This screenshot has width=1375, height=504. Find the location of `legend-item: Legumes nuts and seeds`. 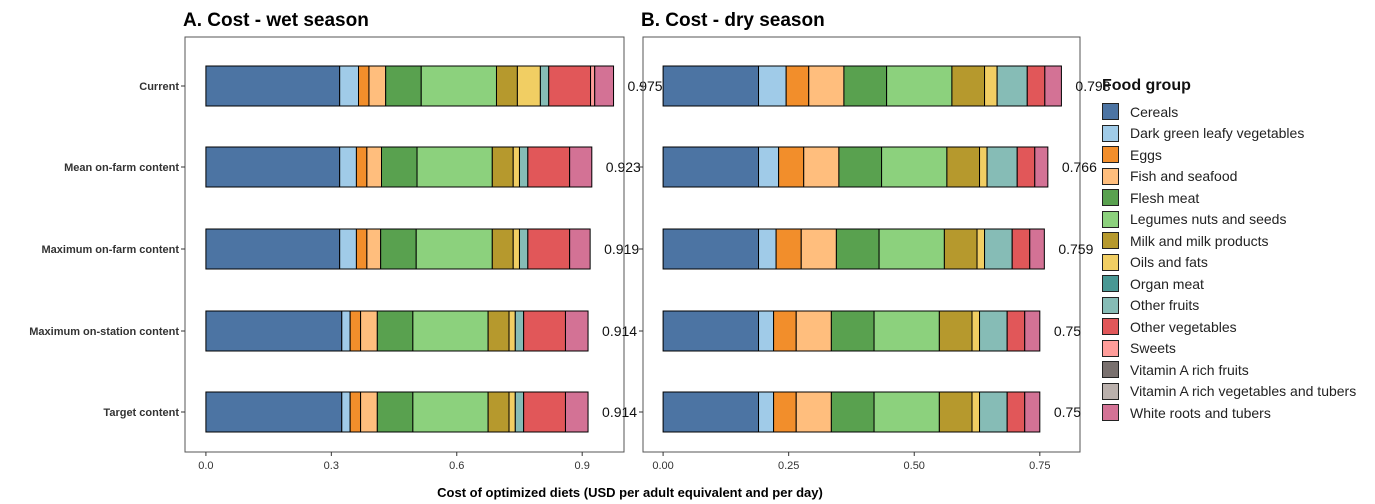

legend-item: Legumes nuts and seeds is located at coordinates (1238, 220).